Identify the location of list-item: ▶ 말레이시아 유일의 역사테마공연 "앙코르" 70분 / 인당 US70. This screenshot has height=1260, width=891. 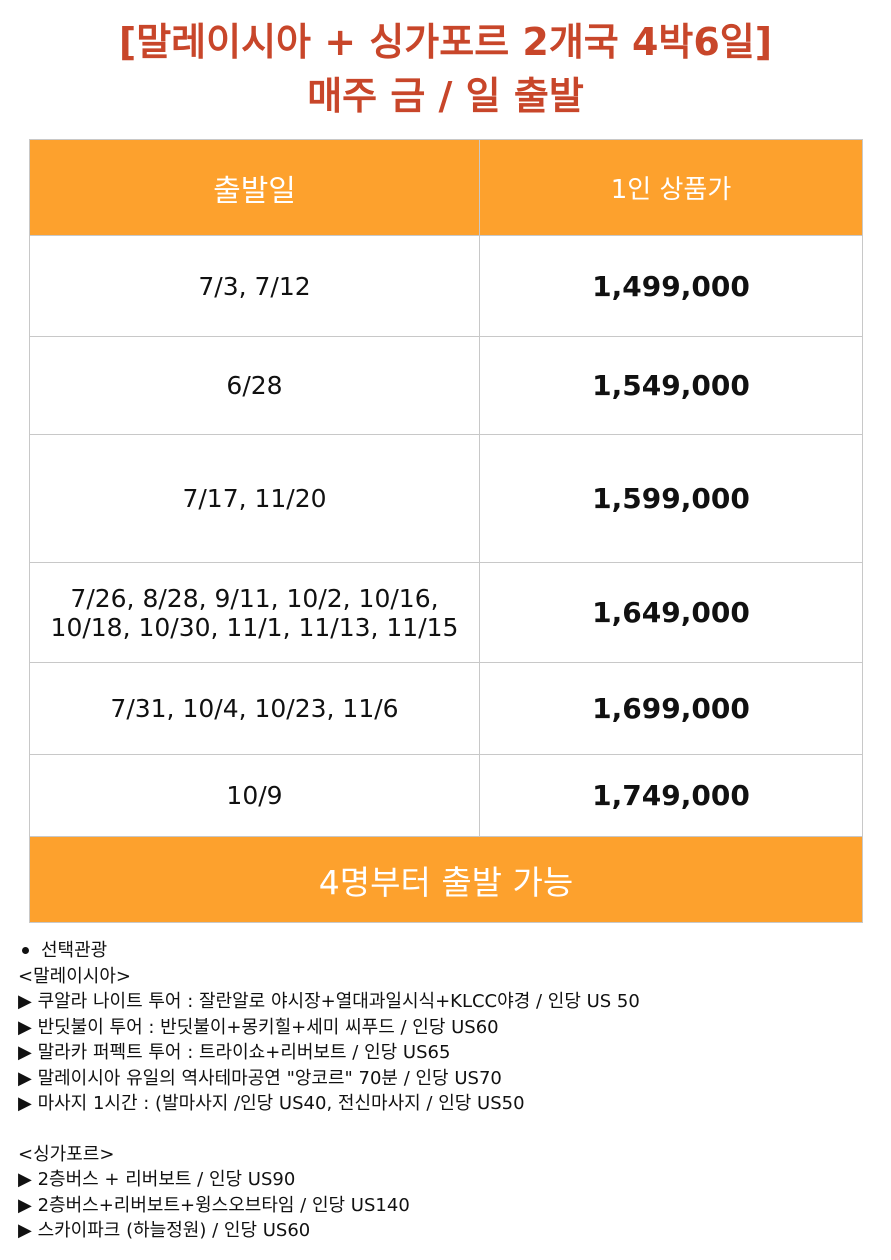
(260, 1078).